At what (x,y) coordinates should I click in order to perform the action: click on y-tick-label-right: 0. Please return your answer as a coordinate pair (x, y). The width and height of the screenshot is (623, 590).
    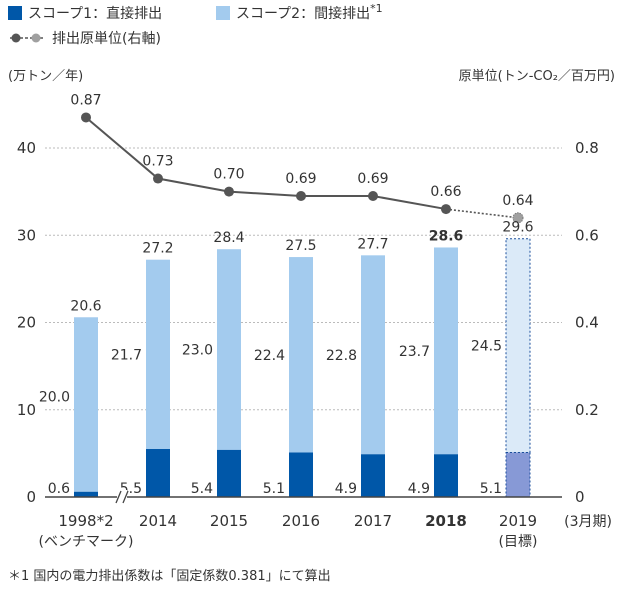
    Looking at the image, I should click on (580, 497).